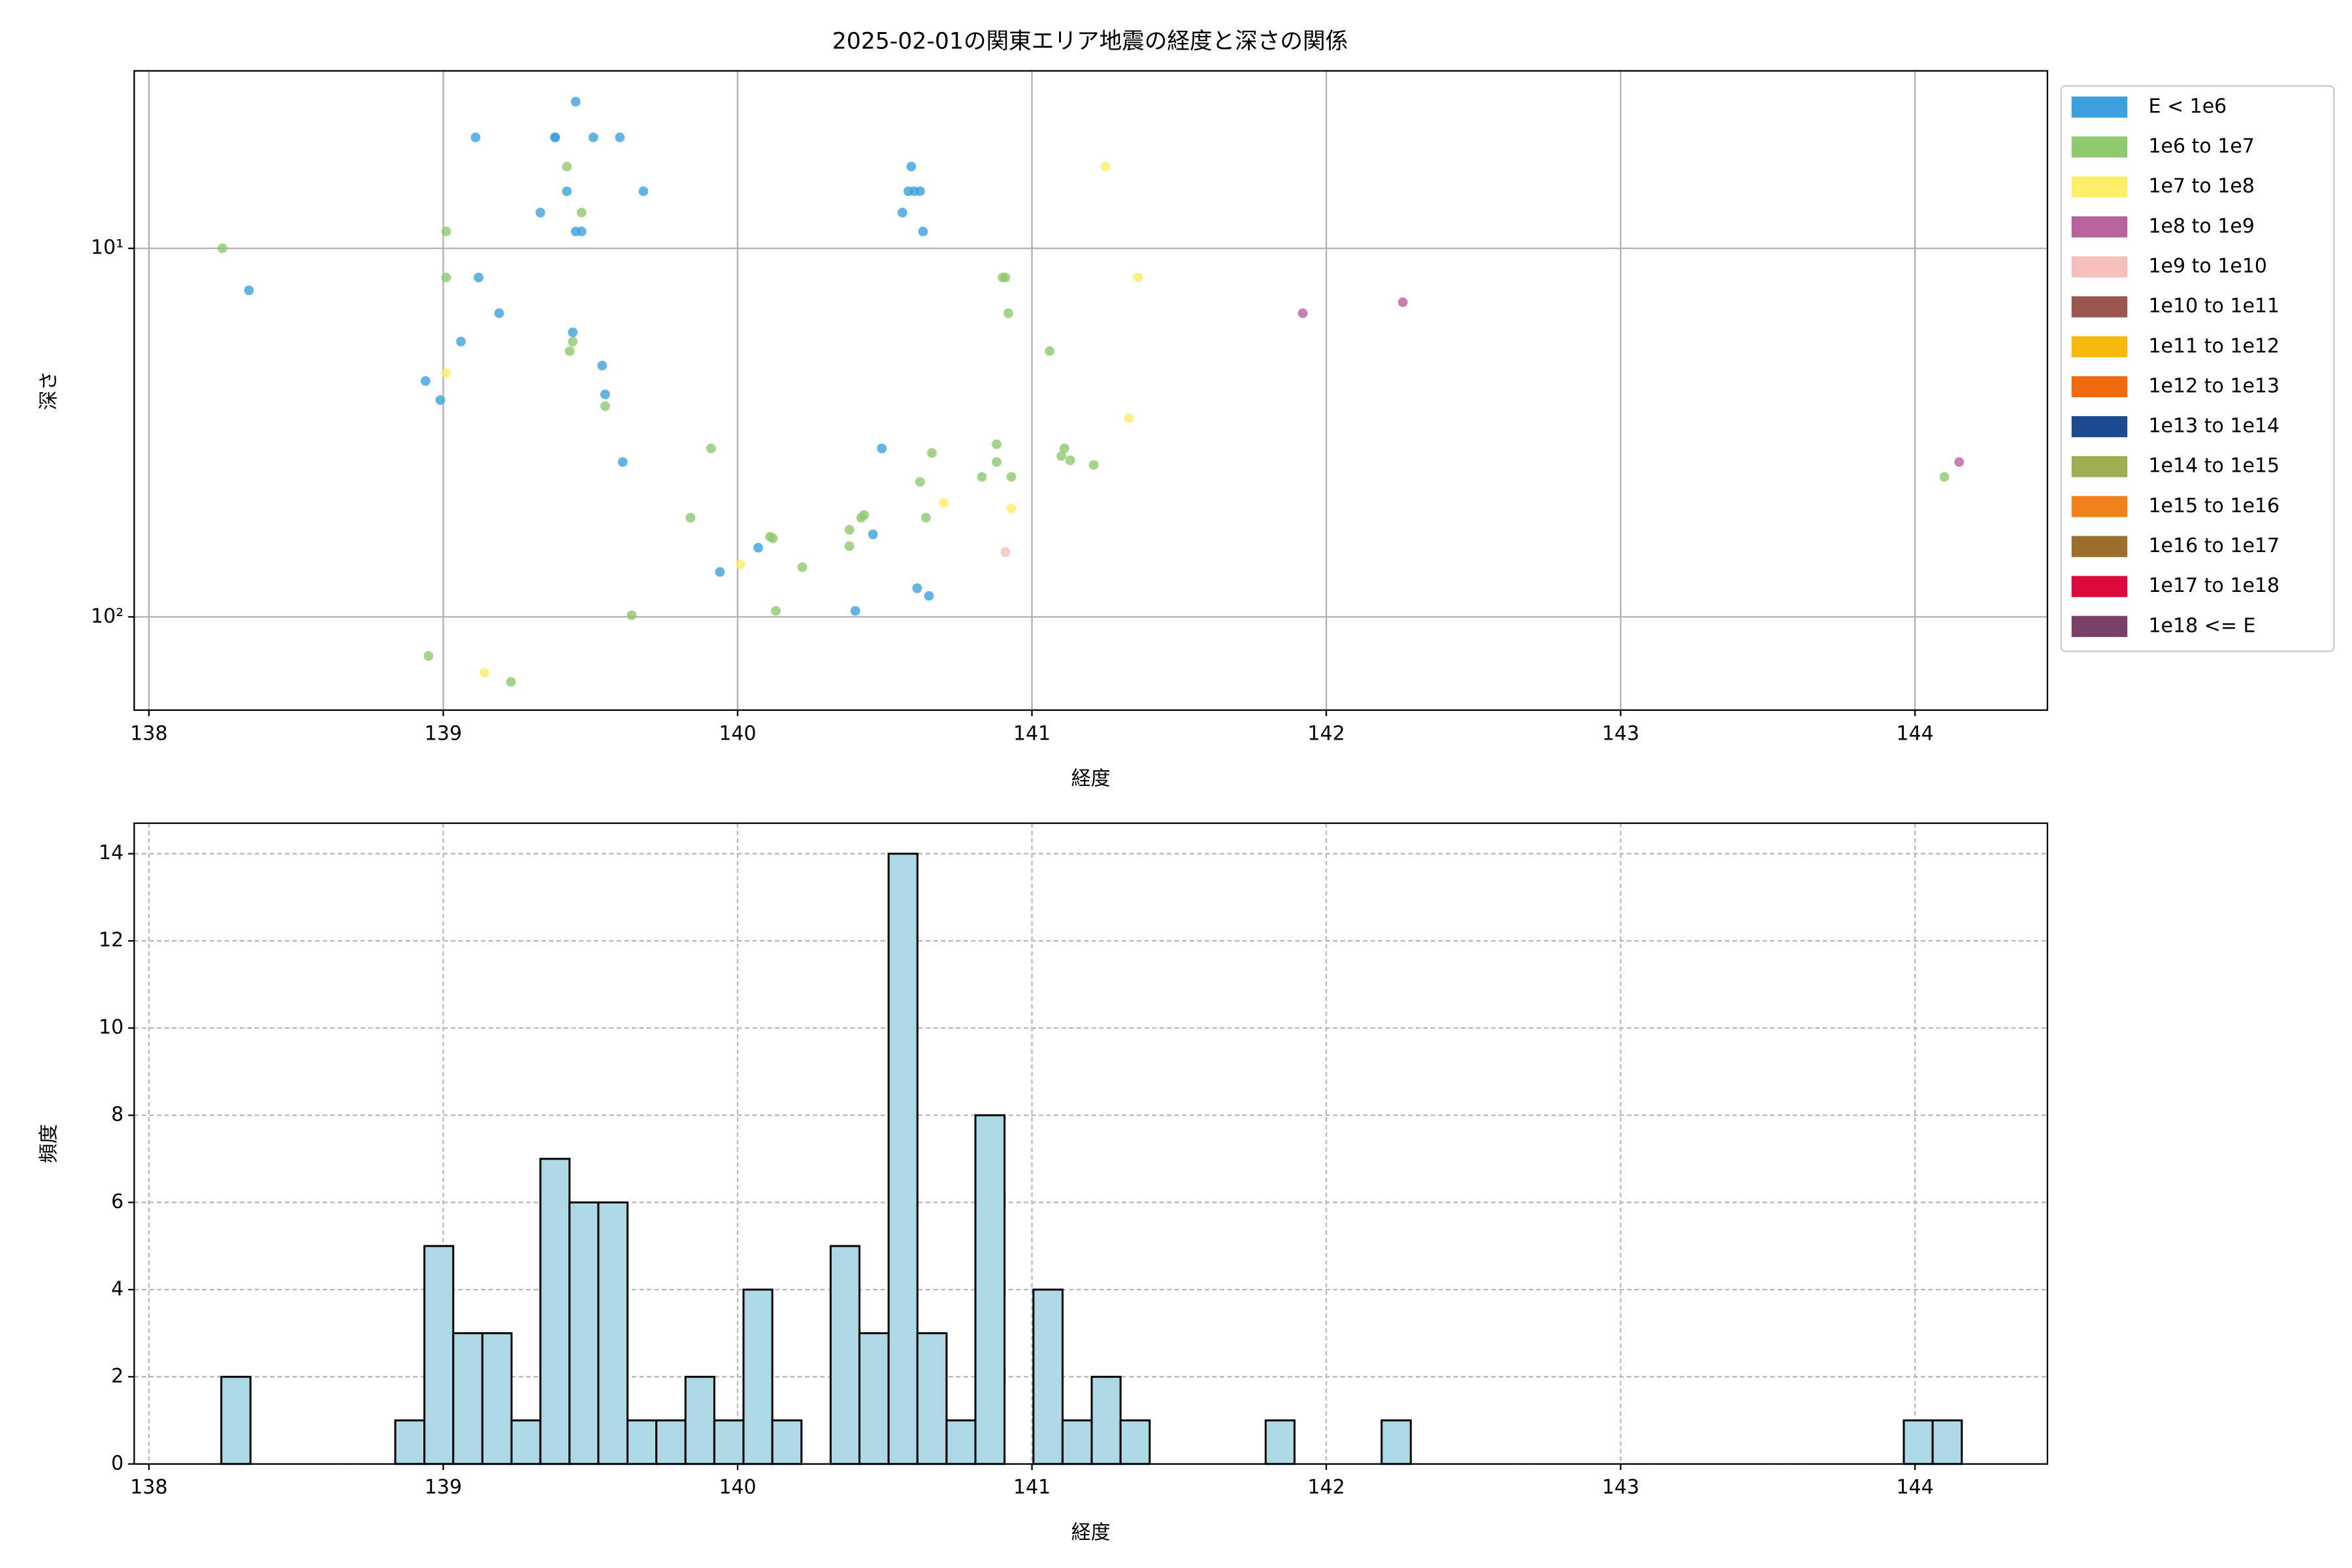  What do you see at coordinates (111, 852) in the screenshot?
I see `y-tick-label: 14` at bounding box center [111, 852].